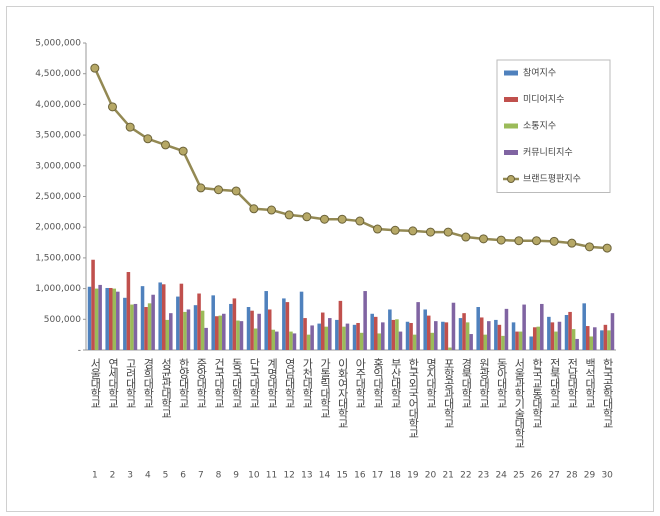 Image resolution: width=660 pixels, height=516 pixels. I want to click on x-tick-label: 가천대학교, so click(307, 383).